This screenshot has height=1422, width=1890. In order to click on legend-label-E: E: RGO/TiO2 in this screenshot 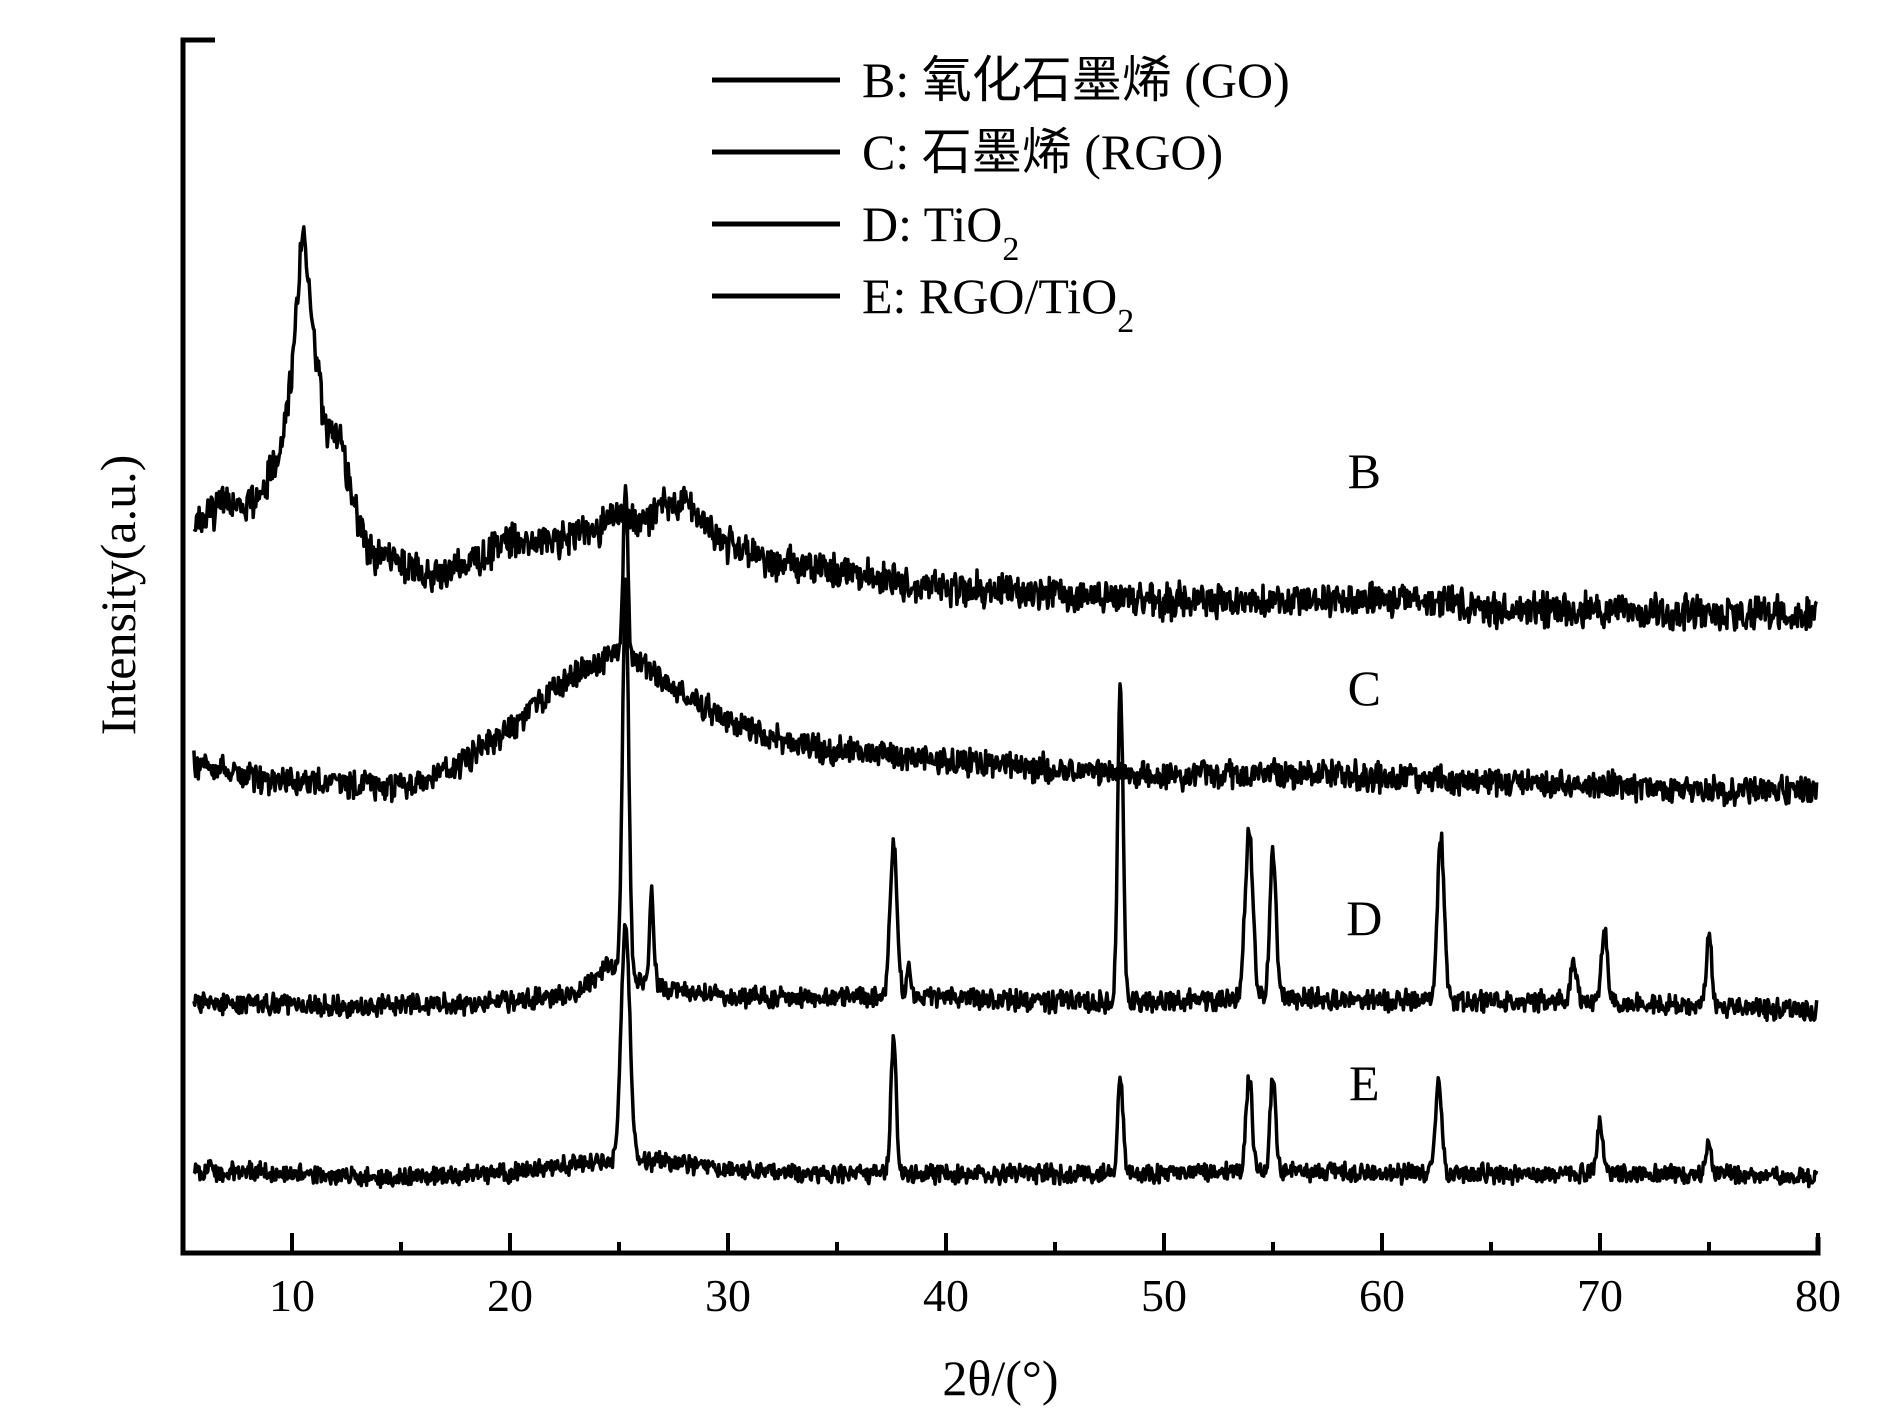, I will do `click(998, 304)`.